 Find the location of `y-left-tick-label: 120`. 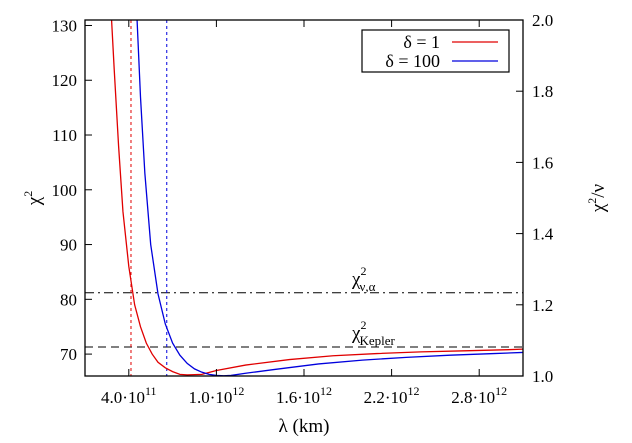

y-left-tick-label: 120 is located at coordinates (65, 80).